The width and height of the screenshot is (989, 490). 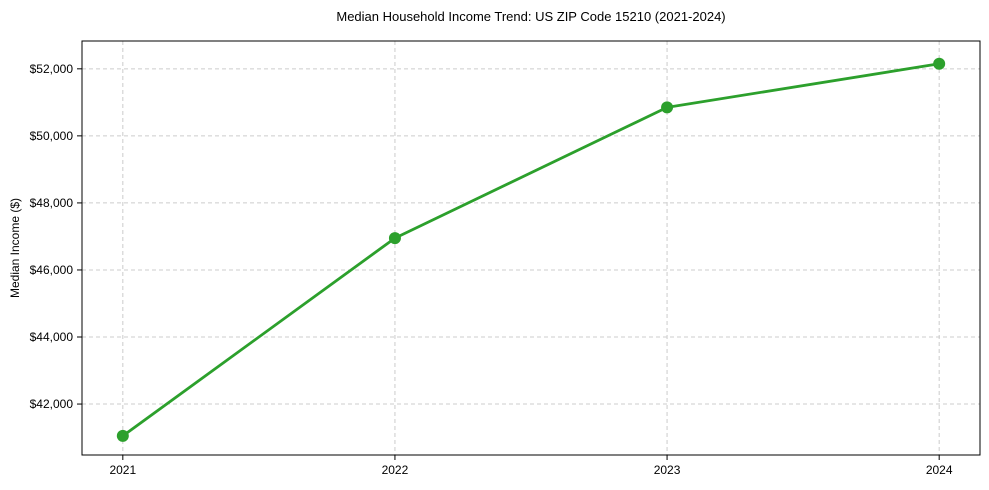 I want to click on y-tick-label: $48,000, so click(x=52, y=203).